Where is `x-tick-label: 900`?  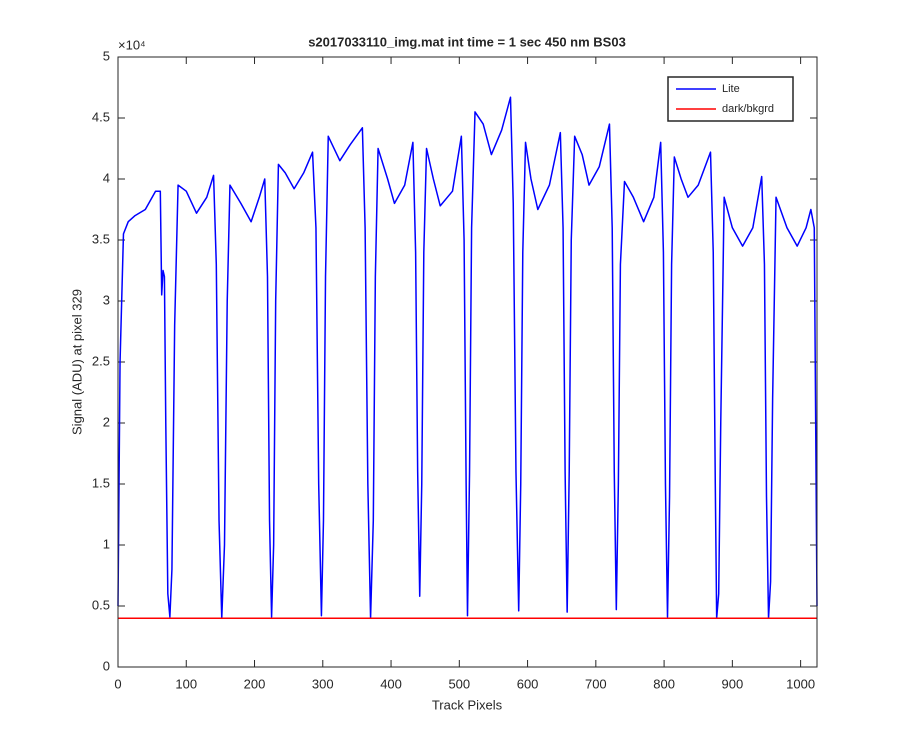
x-tick-label: 900 is located at coordinates (733, 683).